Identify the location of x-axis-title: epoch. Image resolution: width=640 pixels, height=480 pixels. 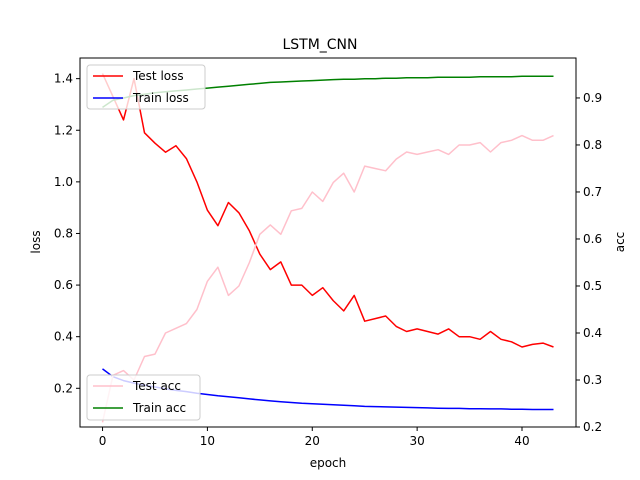
(328, 463).